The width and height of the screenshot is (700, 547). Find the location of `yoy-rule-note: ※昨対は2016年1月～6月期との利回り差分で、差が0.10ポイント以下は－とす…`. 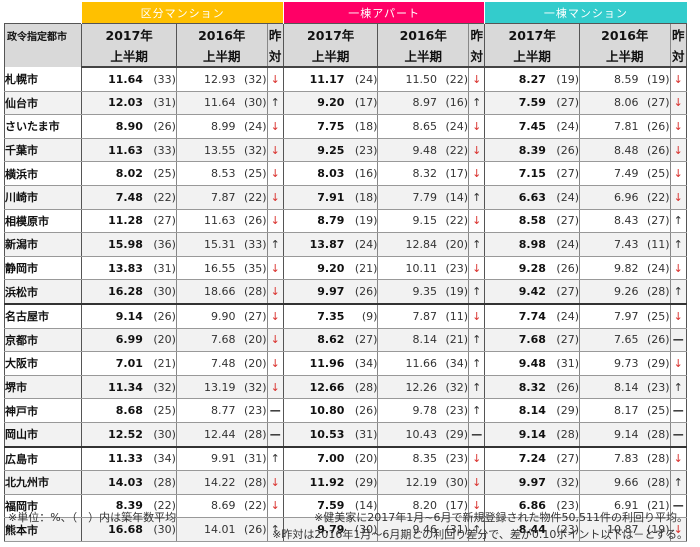

yoy-rule-note: ※昨対は2016年1月～6月期との利回り差分で、差が0.10ポイント以下は－とす… is located at coordinates (480, 534).